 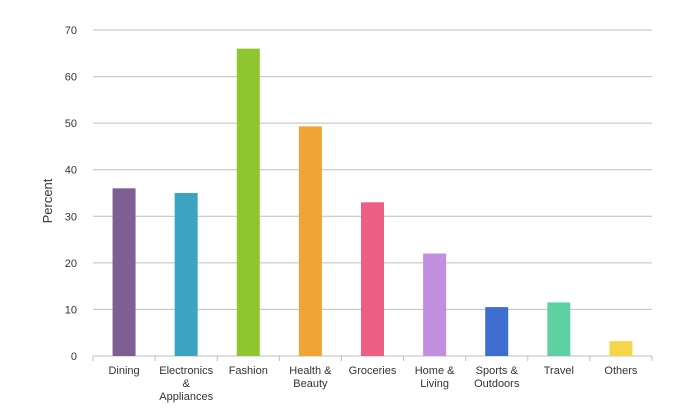 I want to click on x-tick-label: Home & Living, so click(x=435, y=377).